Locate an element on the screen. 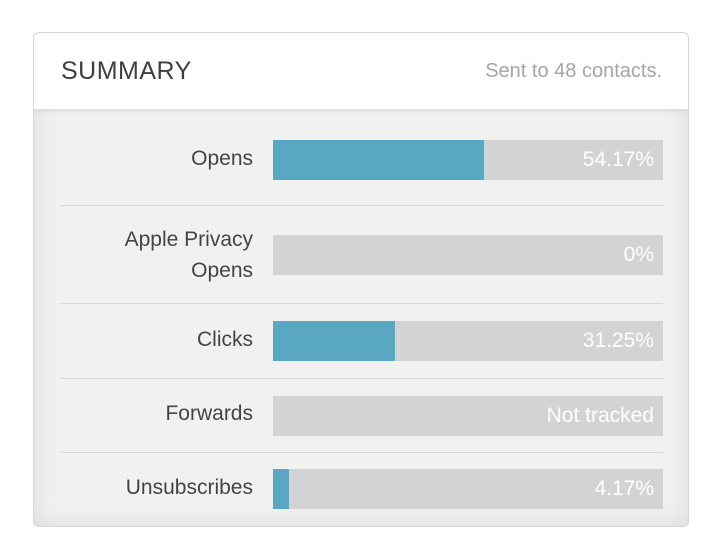 The height and width of the screenshot is (558, 724). sent-count-text: Sent to 48 contacts. is located at coordinates (573, 71).